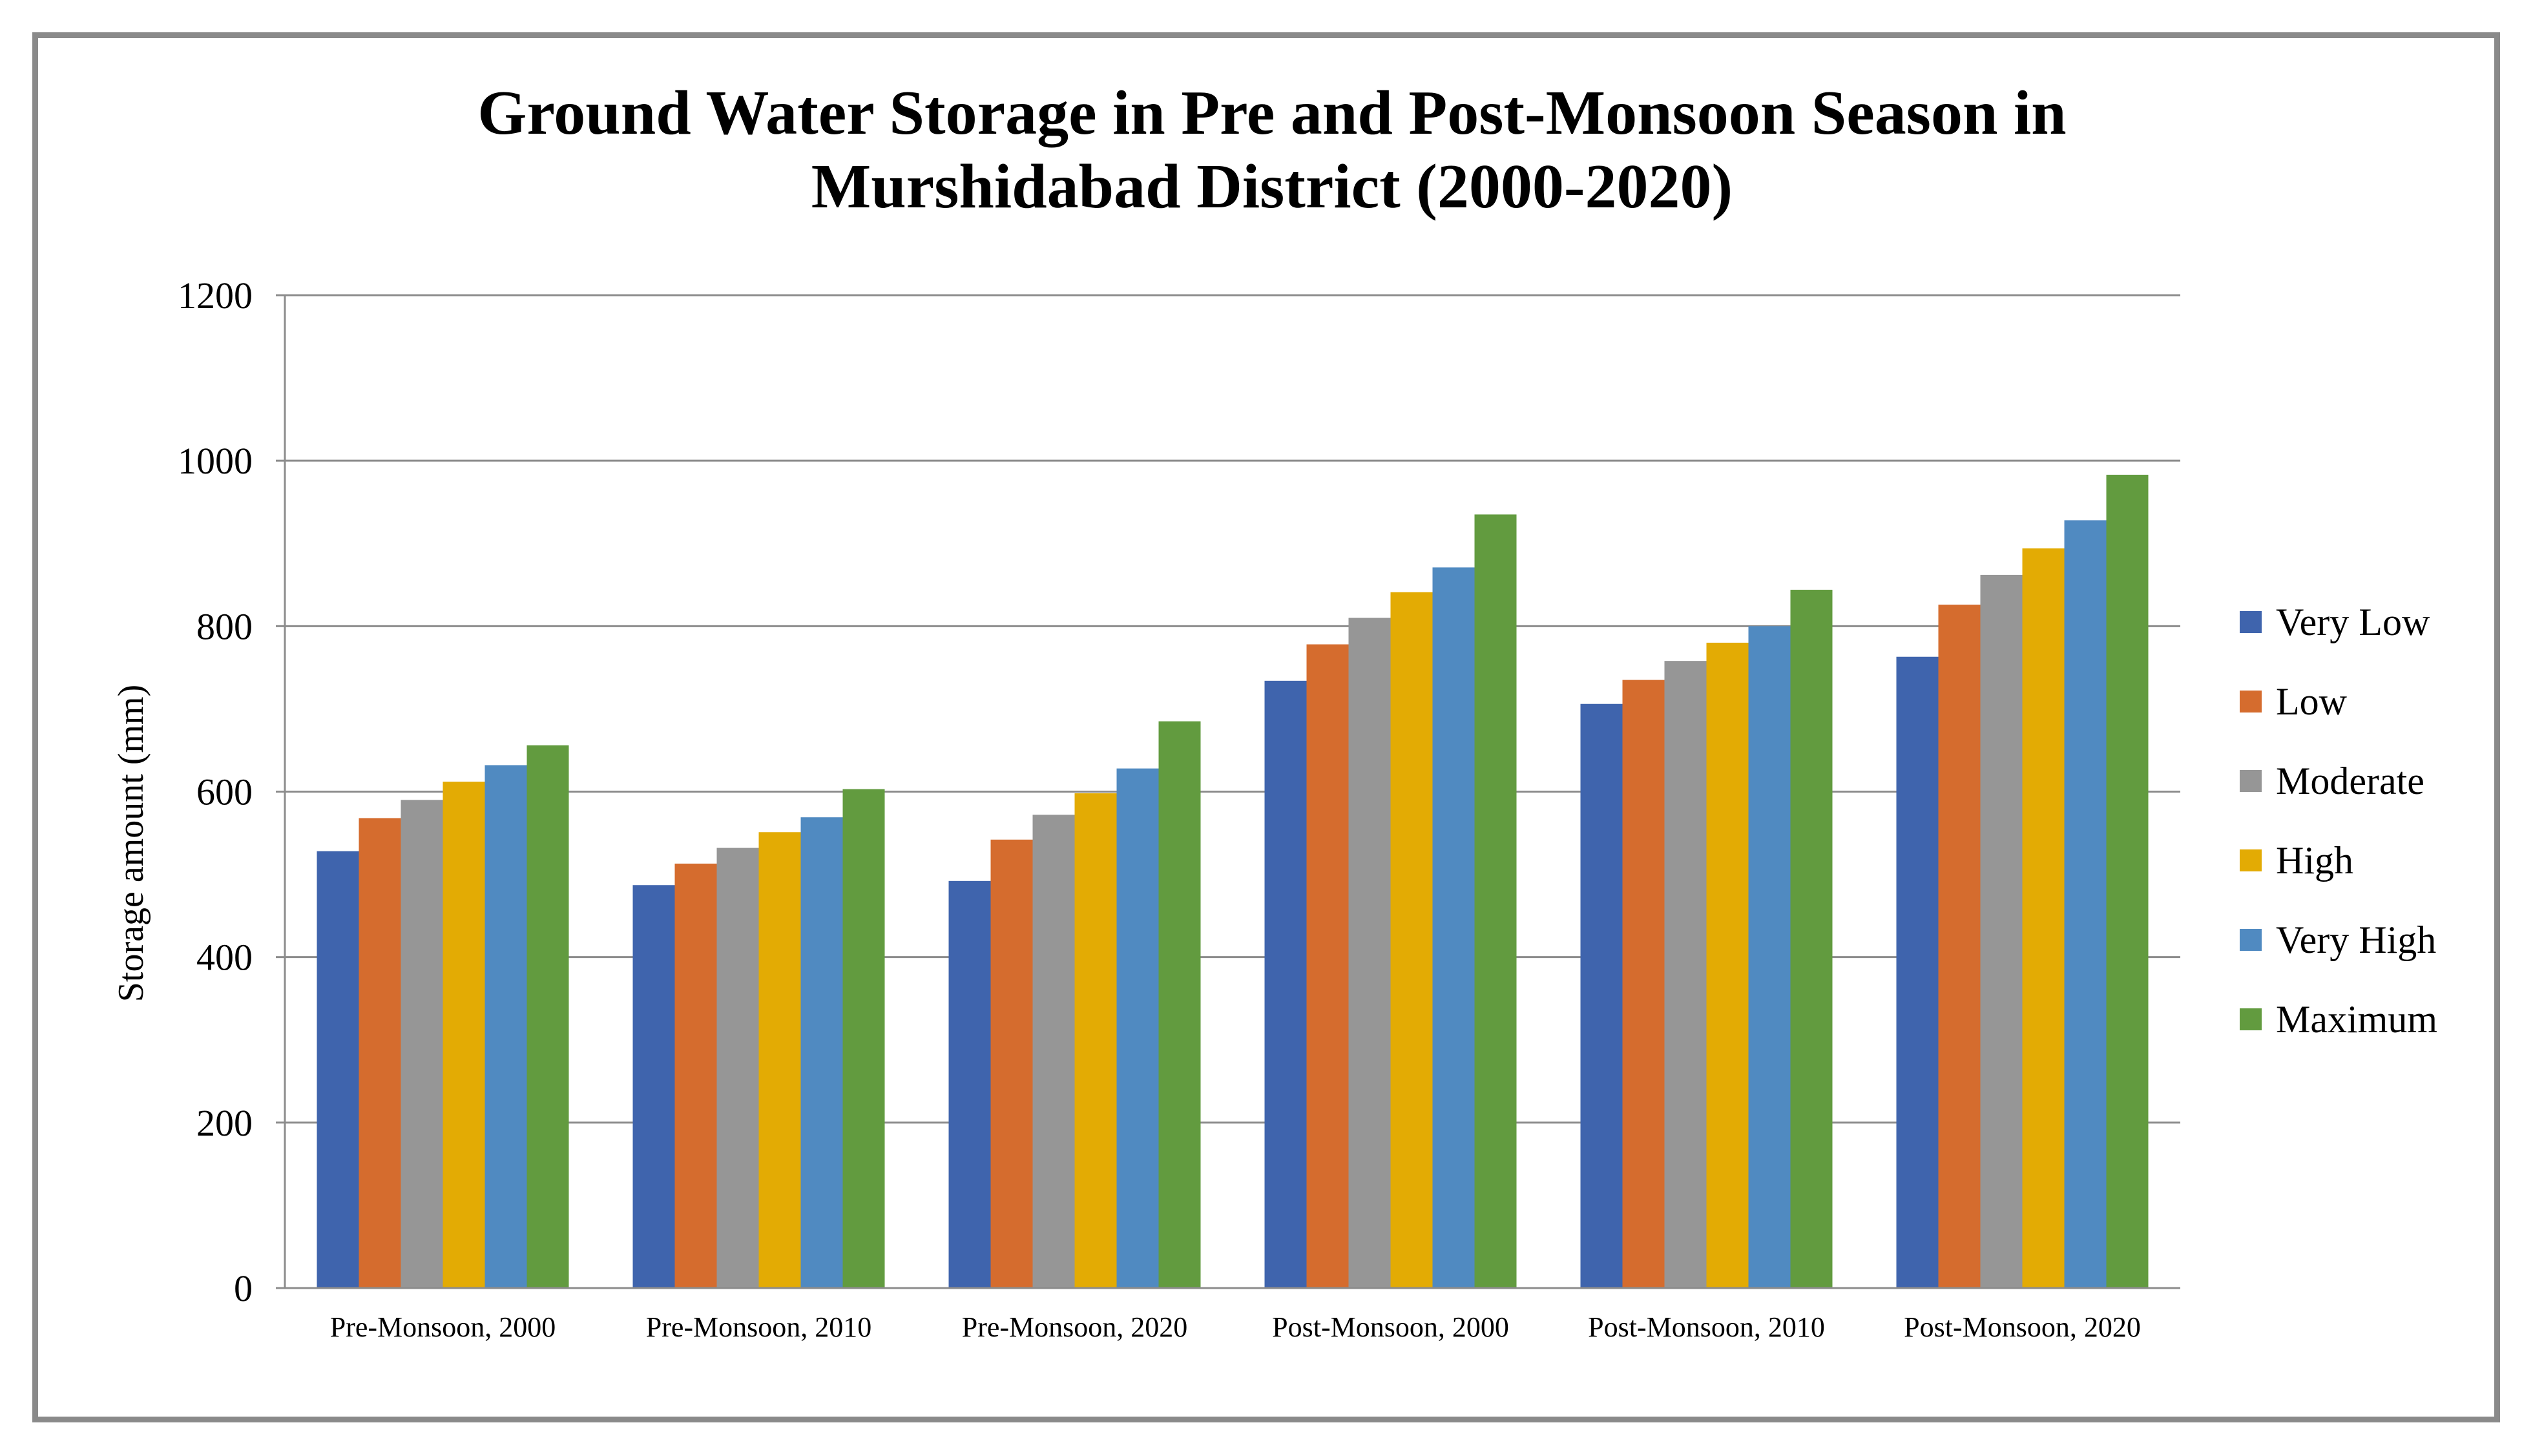 This screenshot has width=2533, height=1456. I want to click on x-category-label-3: Post-Monsoon, 2000, so click(1390, 1327).